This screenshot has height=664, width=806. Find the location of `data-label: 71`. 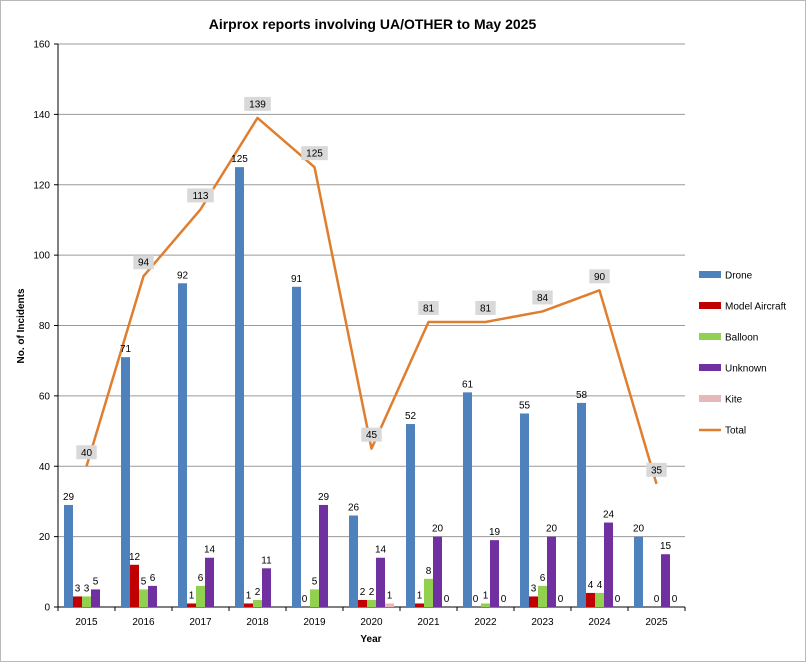

data-label: 71 is located at coordinates (126, 349).